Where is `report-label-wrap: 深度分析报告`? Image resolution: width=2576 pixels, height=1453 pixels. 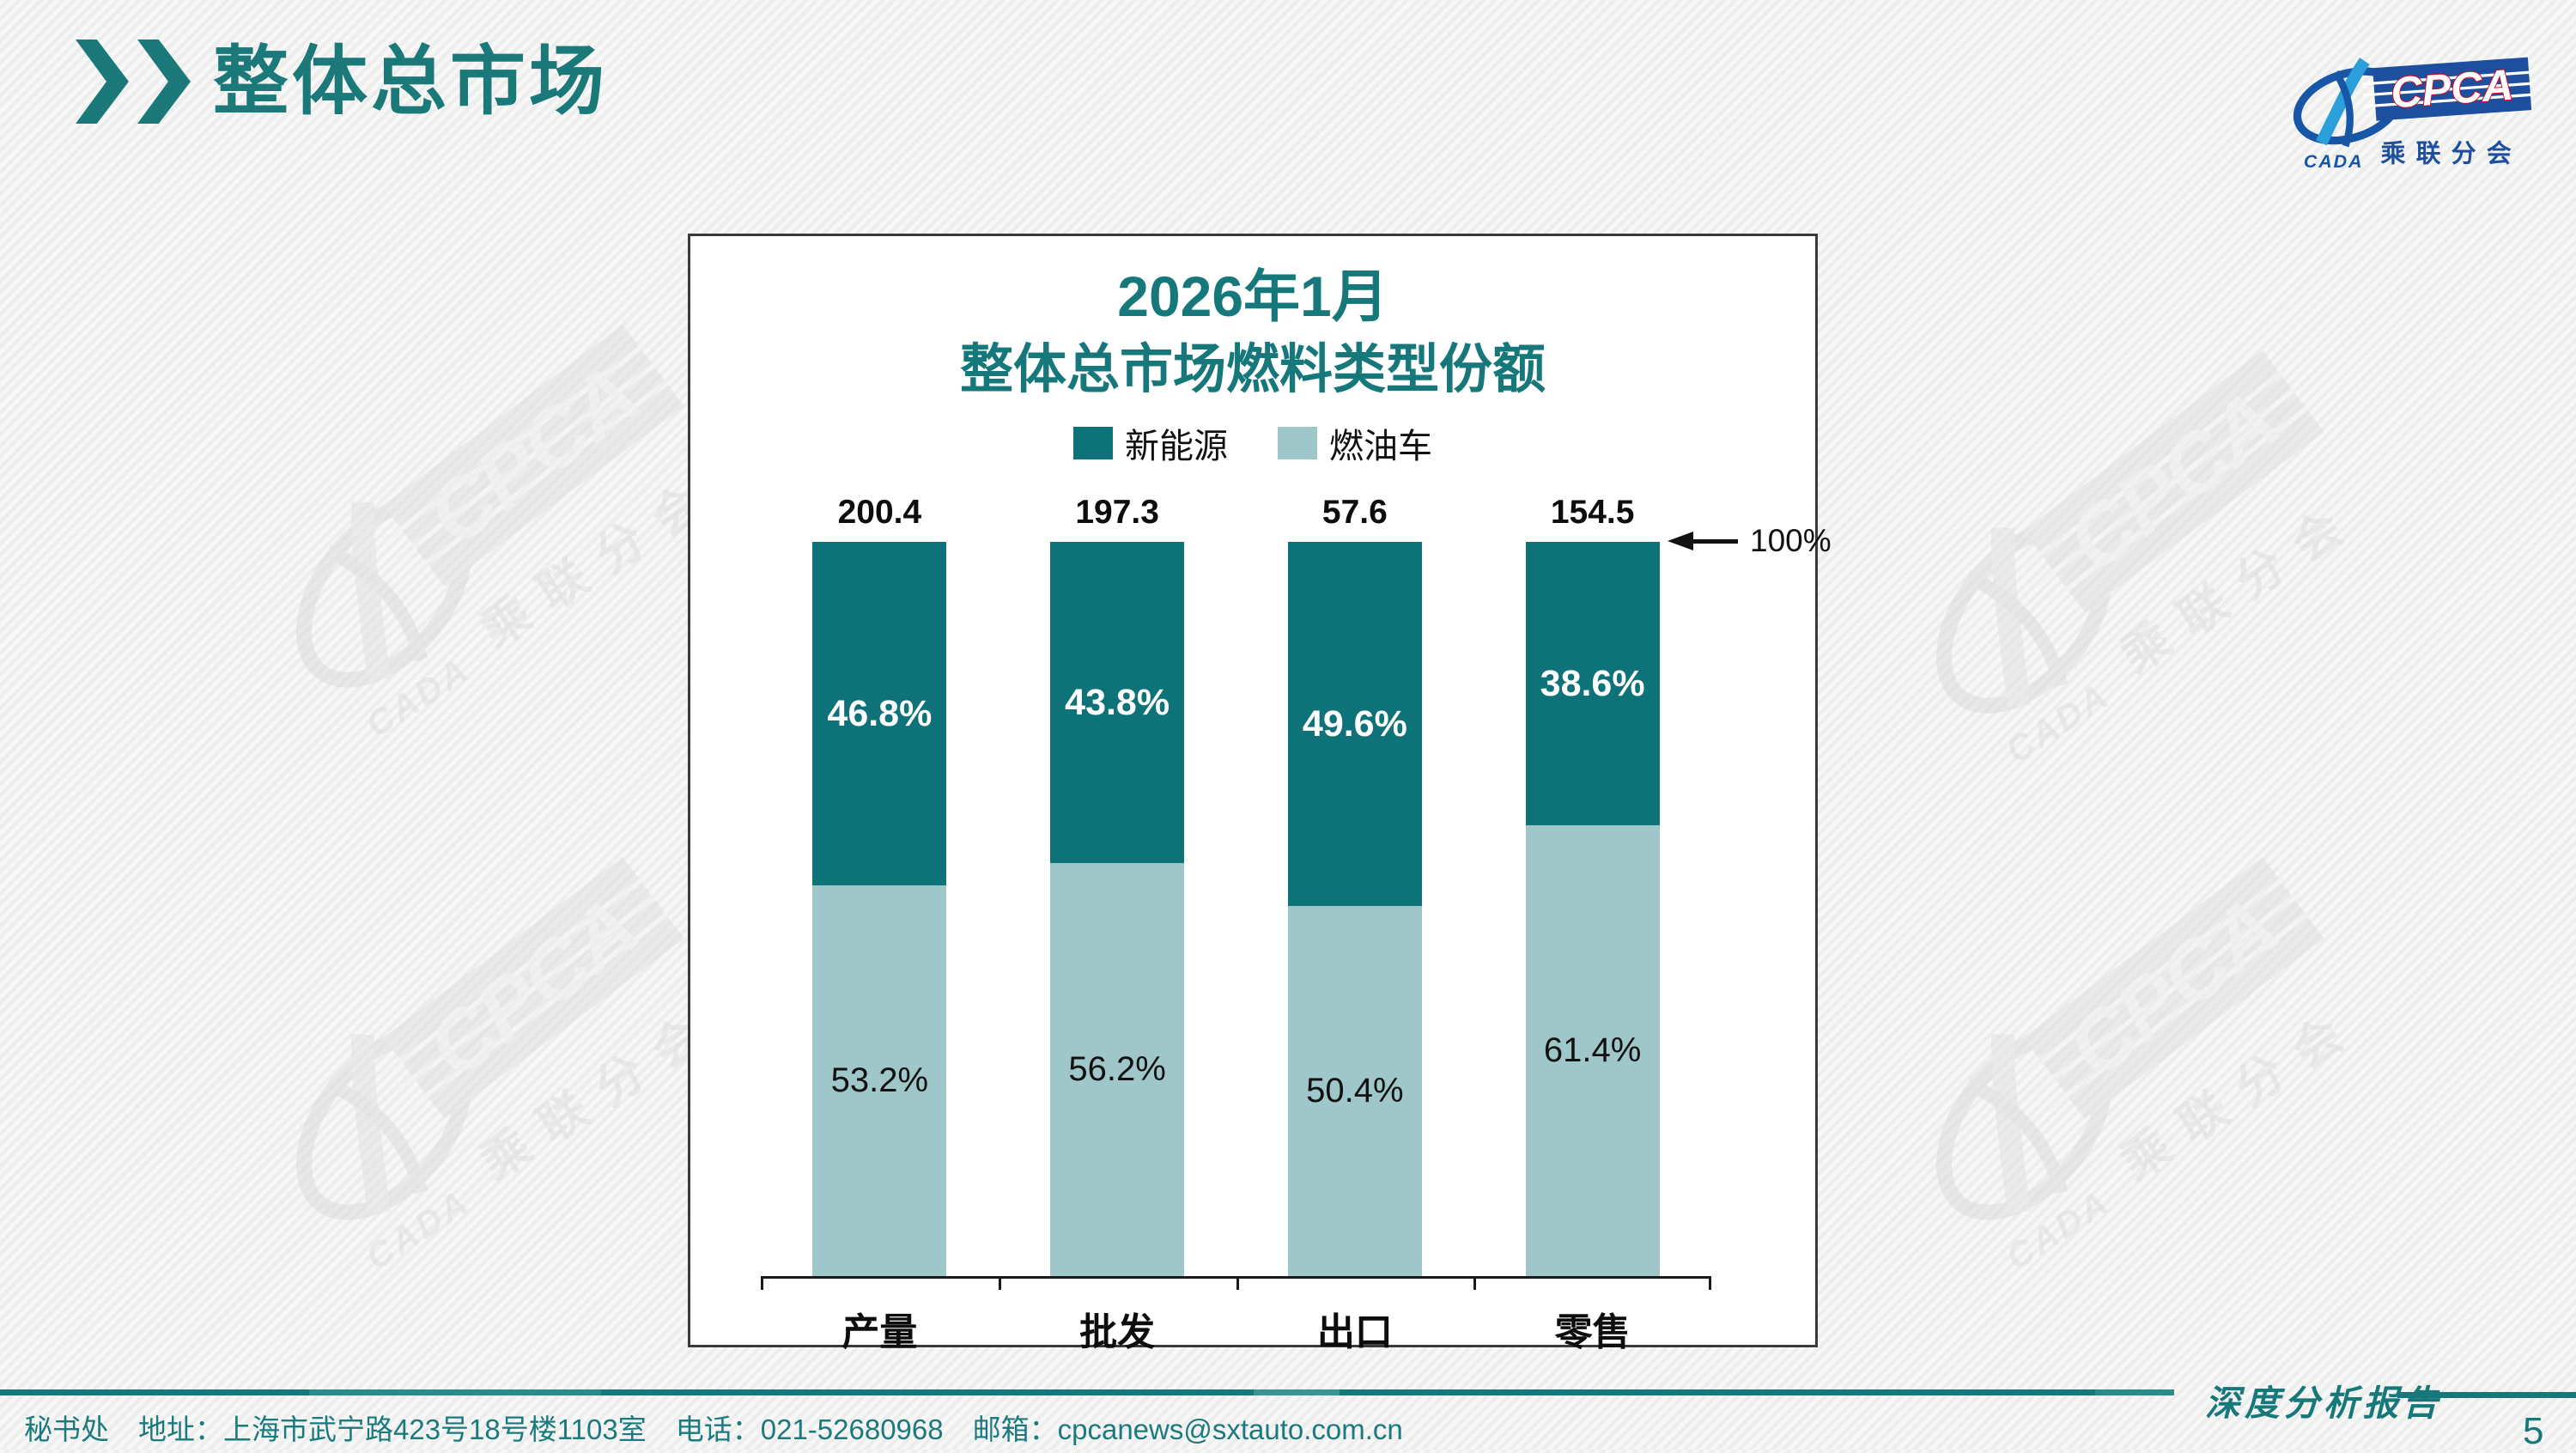 report-label-wrap: 深度分析报告 is located at coordinates (2324, 1400).